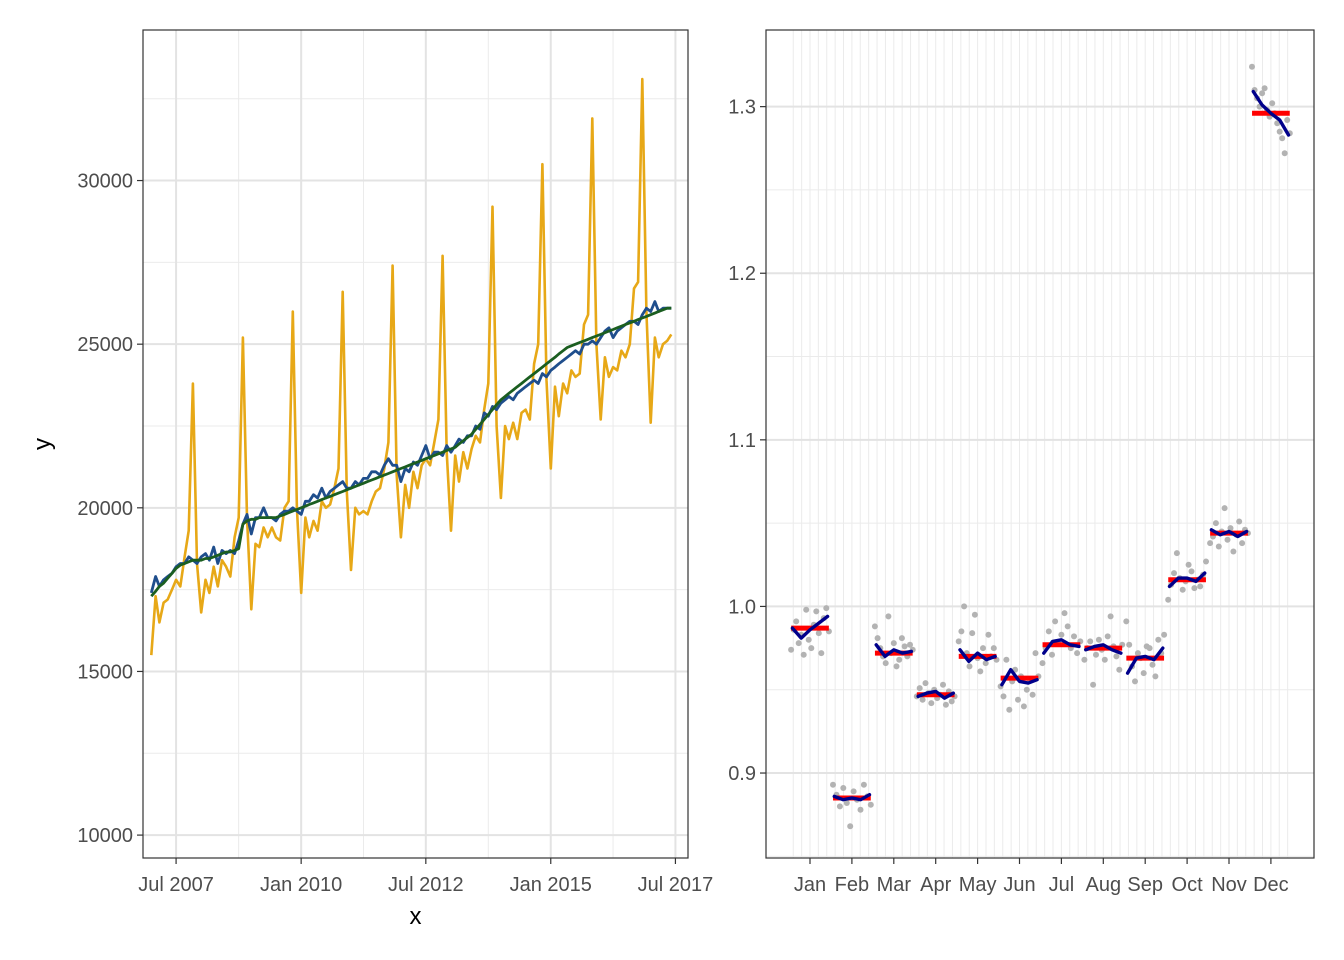 This screenshot has height=960, width=1344. I want to click on y-tick-label: 20000, so click(105, 509).